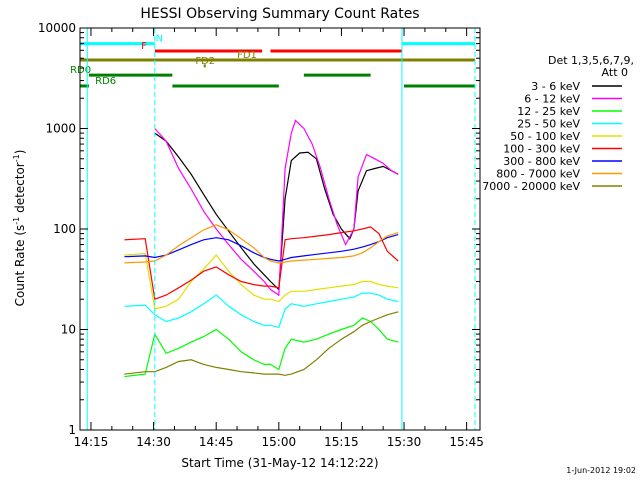  I want to click on flag-label-rd0: RD0, so click(80, 70).